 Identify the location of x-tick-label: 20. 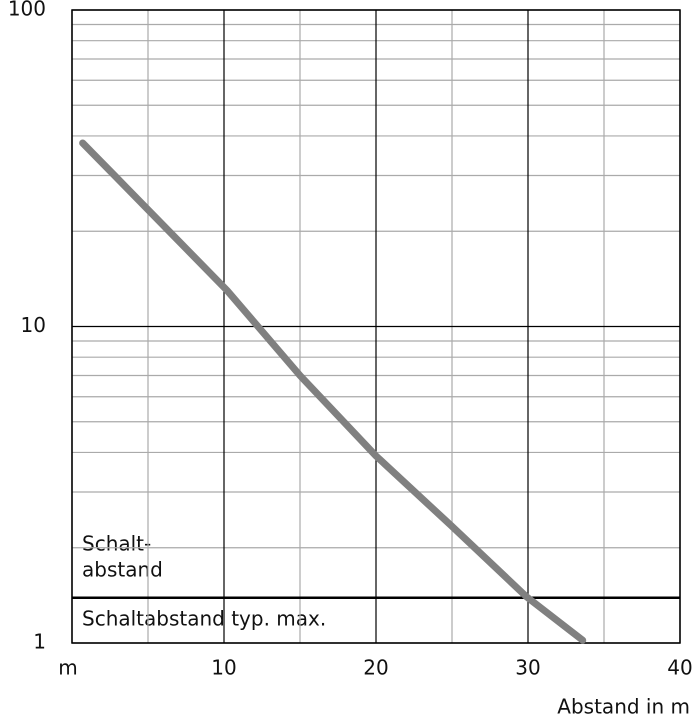
(375, 668).